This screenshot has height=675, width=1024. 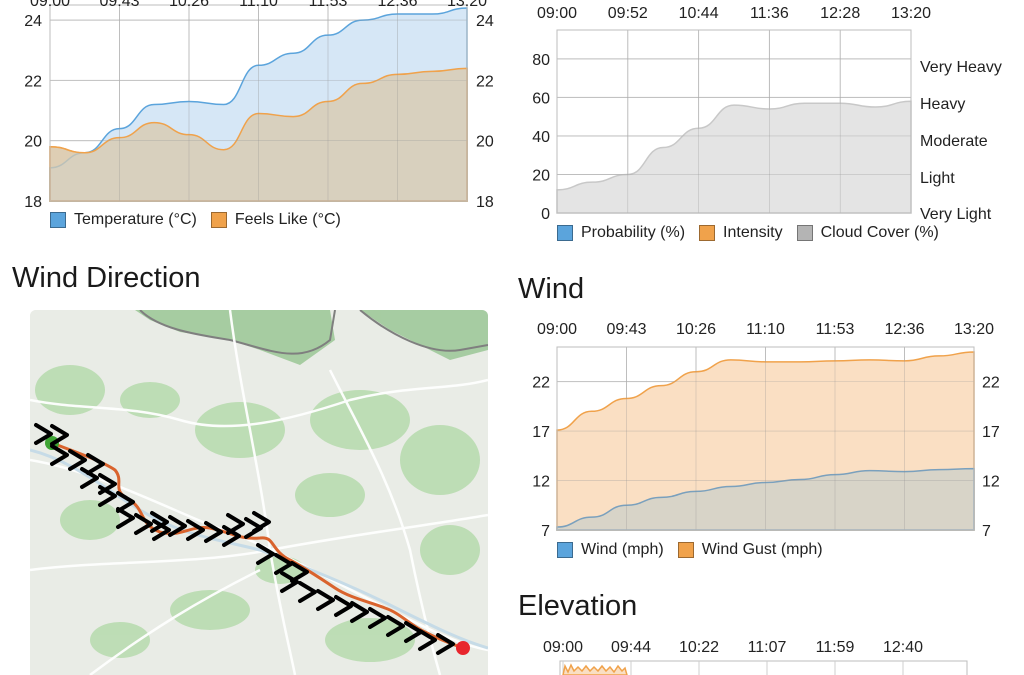 What do you see at coordinates (763, 667) in the screenshot?
I see `elevation-plot-frame` at bounding box center [763, 667].